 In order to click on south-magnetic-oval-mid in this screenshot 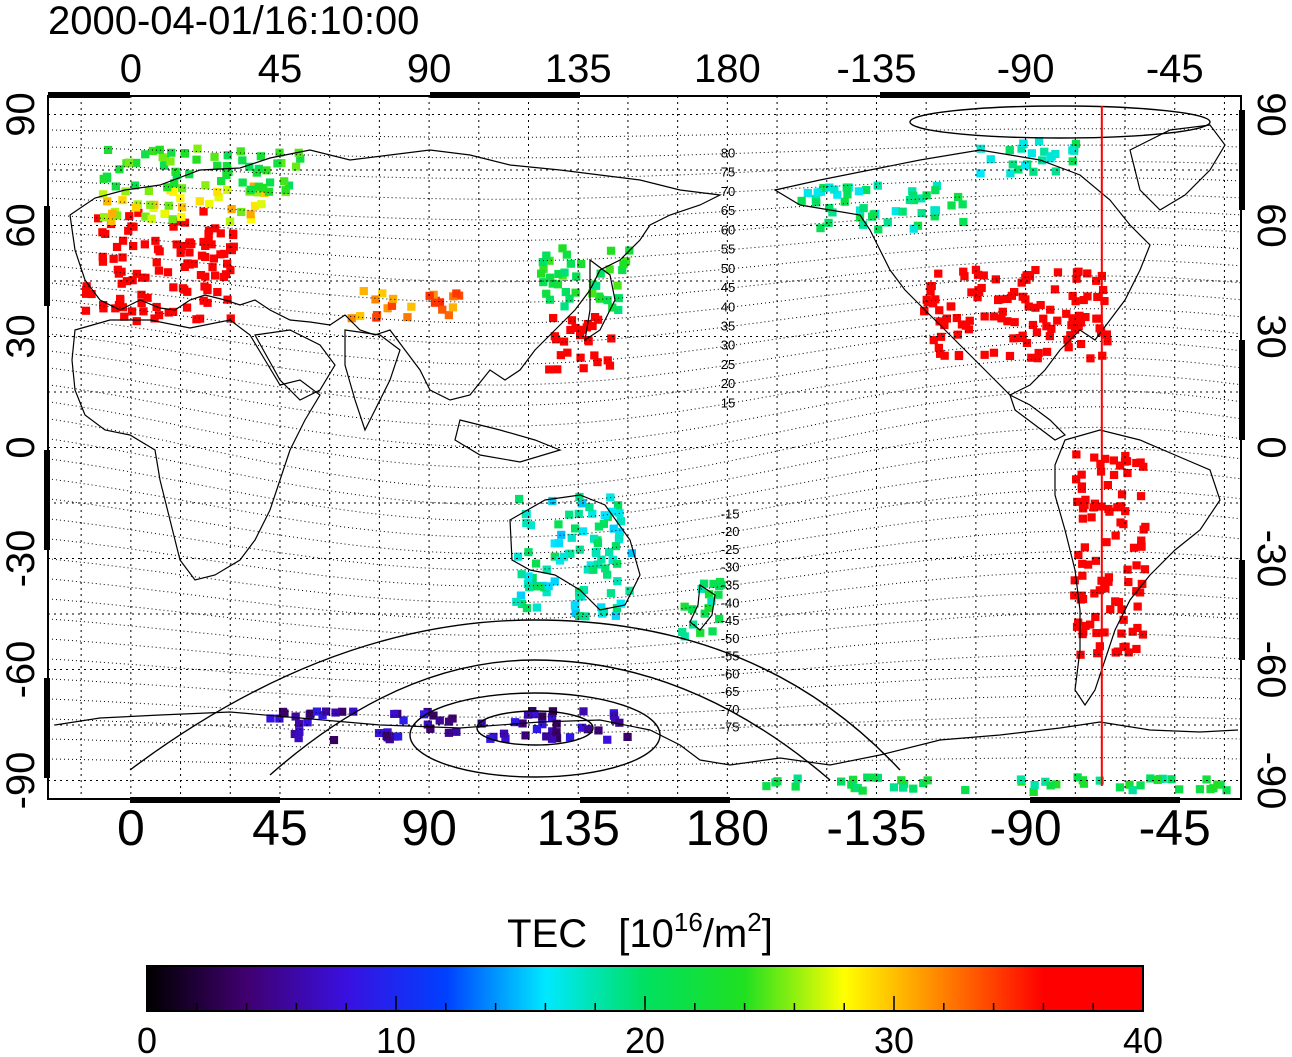, I will do `click(535, 735)`.